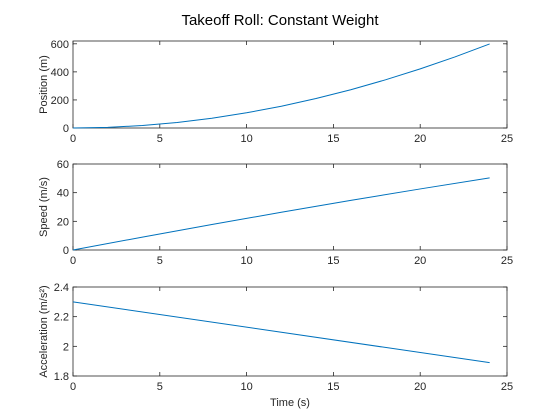 The image size is (560, 420). What do you see at coordinates (44, 331) in the screenshot?
I see `acceleration-y-axis-label: Acceleration (m/s²)` at bounding box center [44, 331].